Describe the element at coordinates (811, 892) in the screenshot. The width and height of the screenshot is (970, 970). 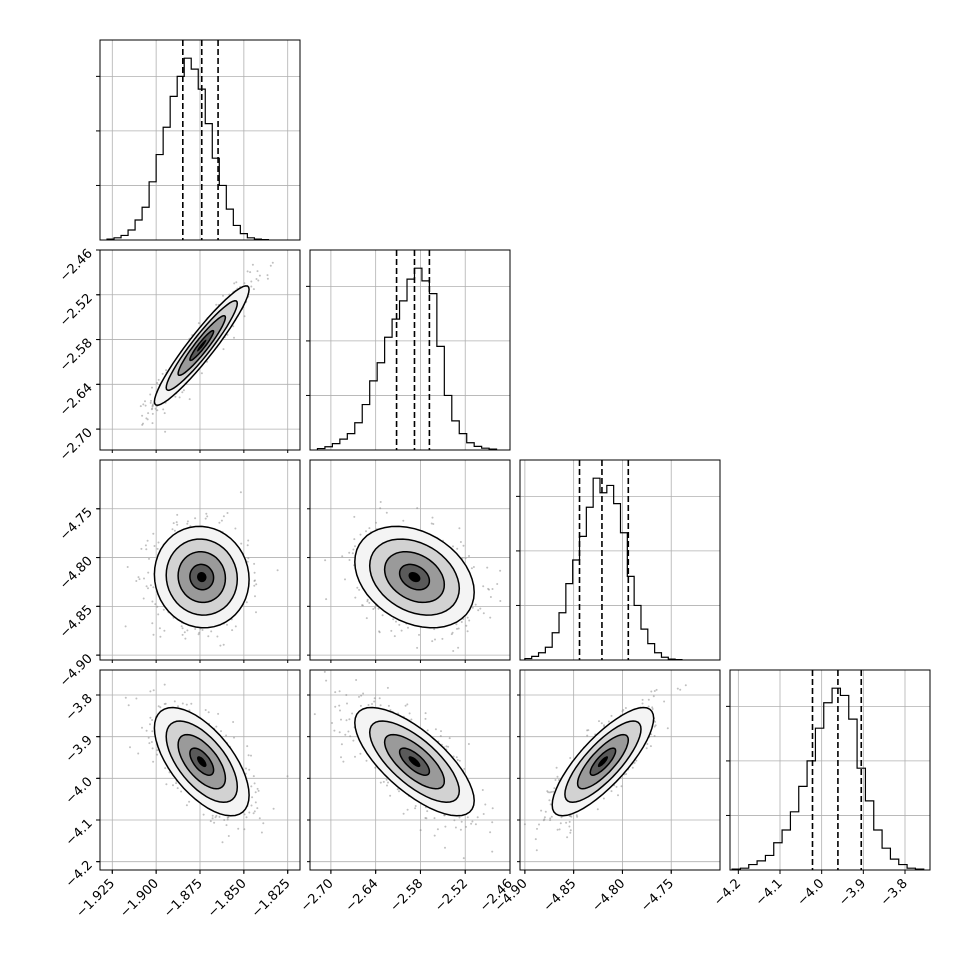
I see `x-tick-label: −4.0` at that location.